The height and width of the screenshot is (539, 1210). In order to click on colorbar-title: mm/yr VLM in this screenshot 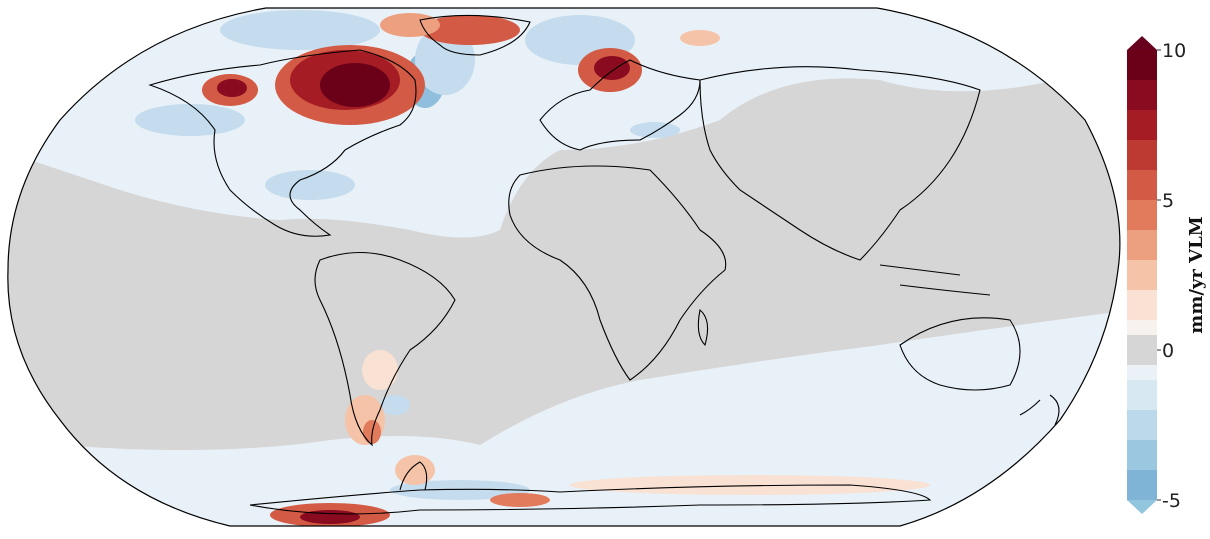, I will do `click(1196, 274)`.